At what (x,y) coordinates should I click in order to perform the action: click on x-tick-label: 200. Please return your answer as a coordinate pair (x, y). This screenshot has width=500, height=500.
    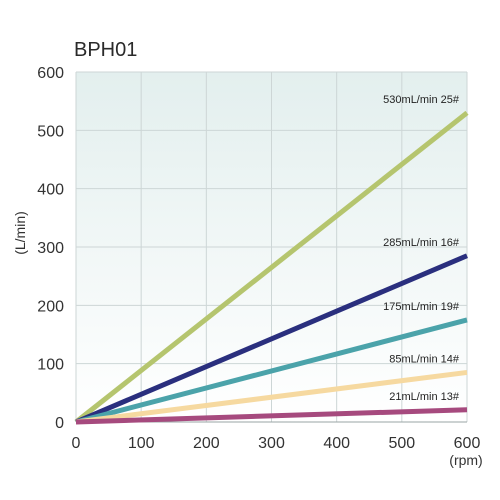
    Looking at the image, I should click on (206, 443).